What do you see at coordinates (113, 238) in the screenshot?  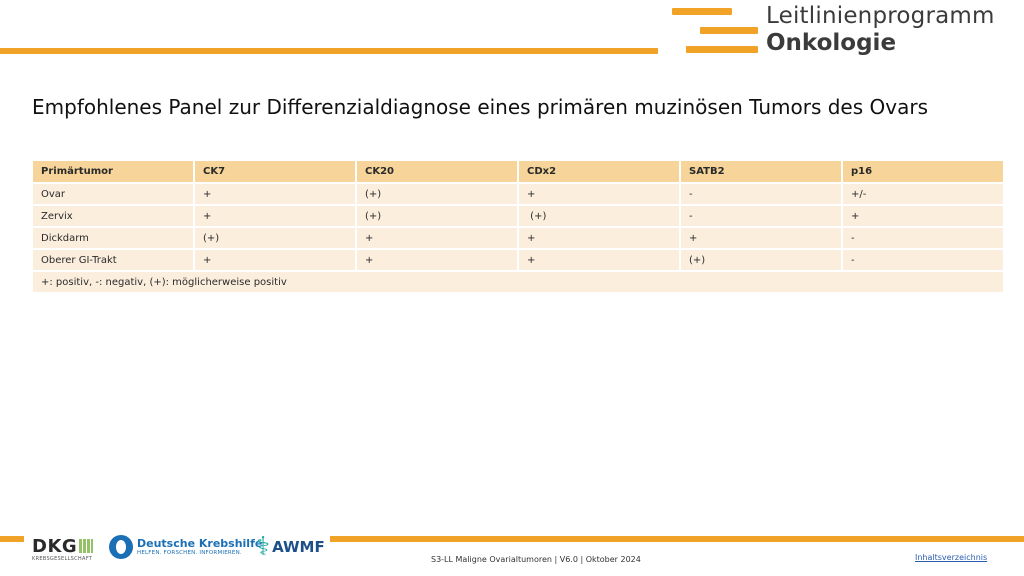 I see `table-cell: Dickdarm` at bounding box center [113, 238].